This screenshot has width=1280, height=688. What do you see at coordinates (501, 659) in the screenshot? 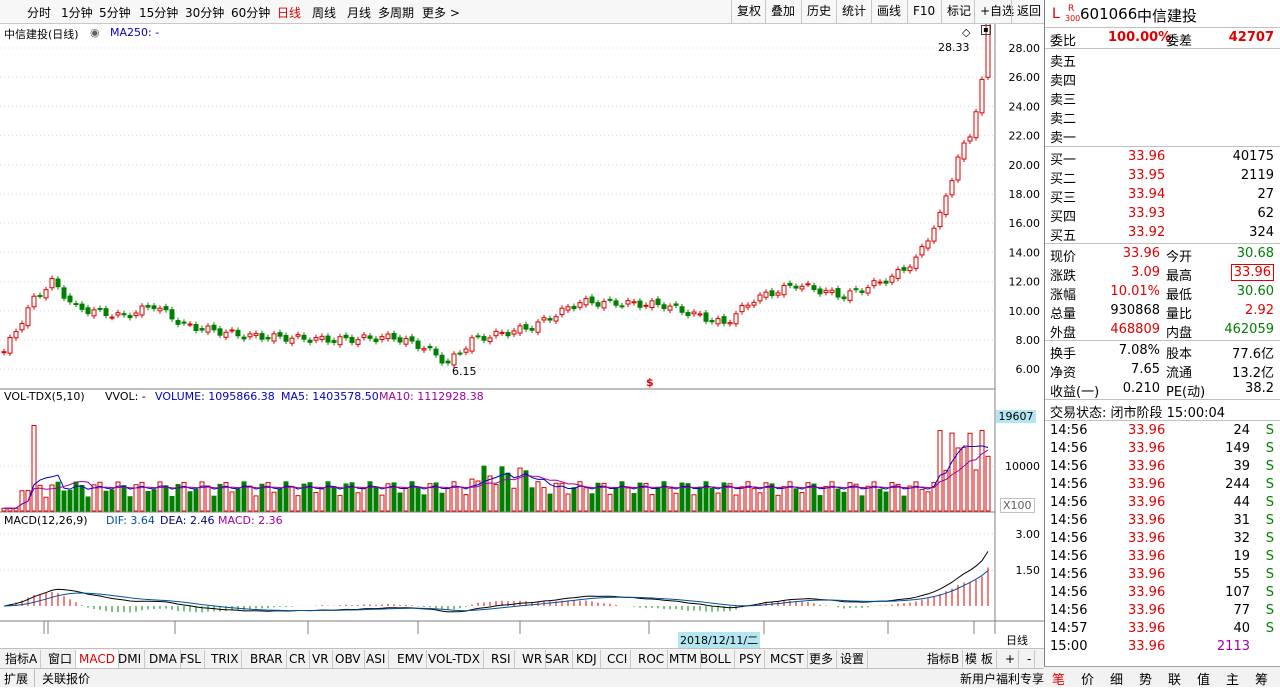
I see `indicator-tab-14: RSI` at bounding box center [501, 659].